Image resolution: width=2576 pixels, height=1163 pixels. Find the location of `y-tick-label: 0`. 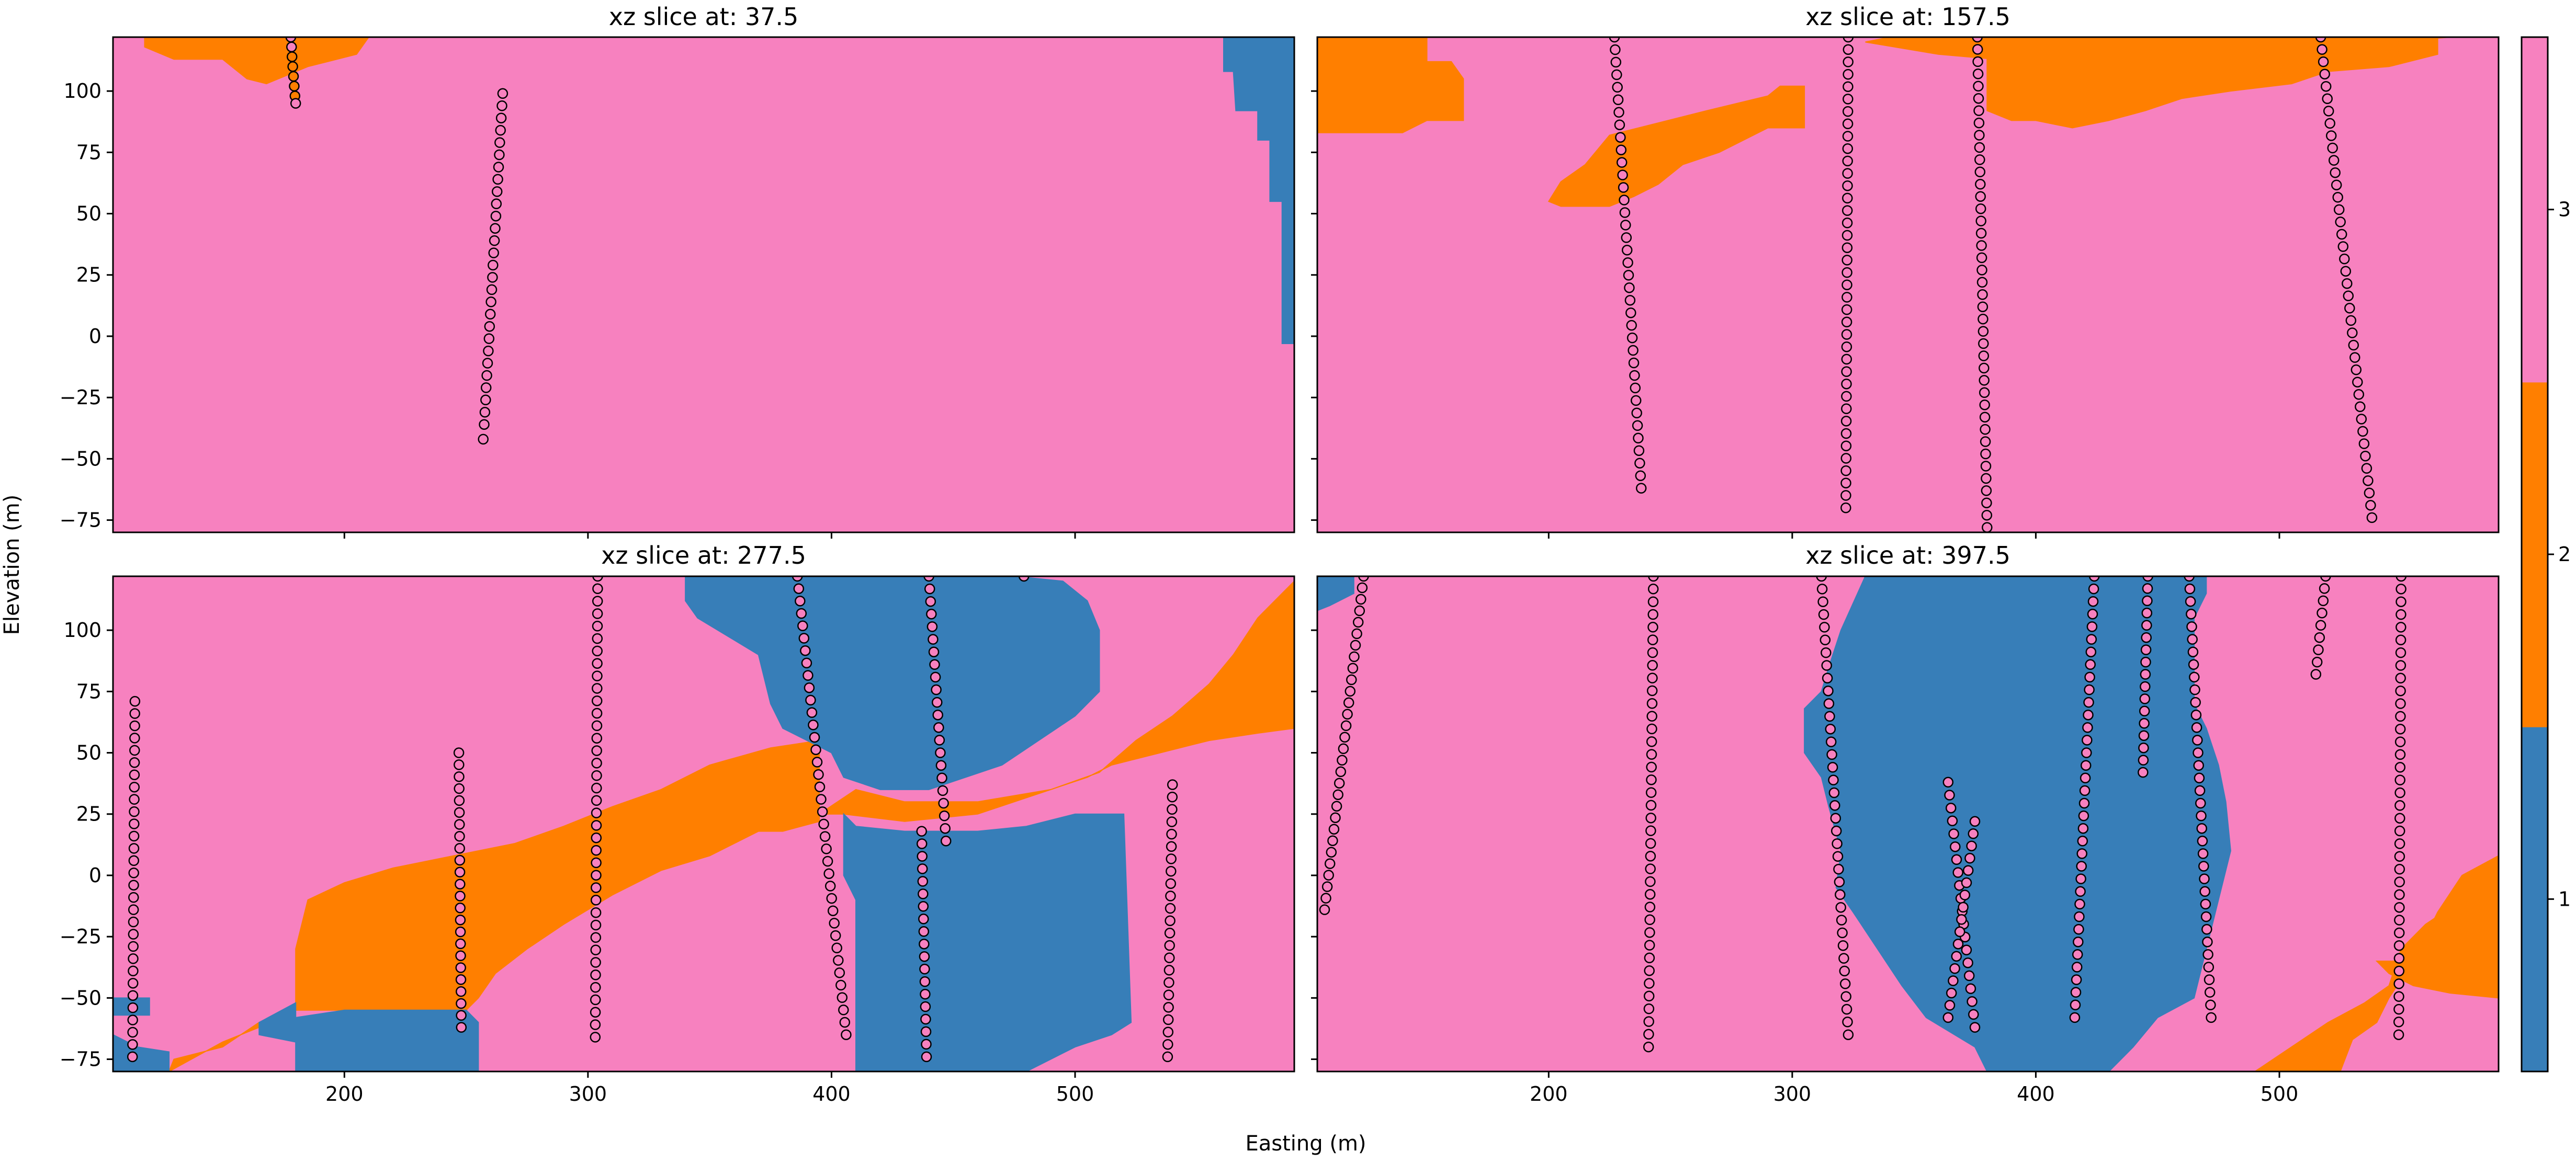

y-tick-label: 0 is located at coordinates (95, 336).